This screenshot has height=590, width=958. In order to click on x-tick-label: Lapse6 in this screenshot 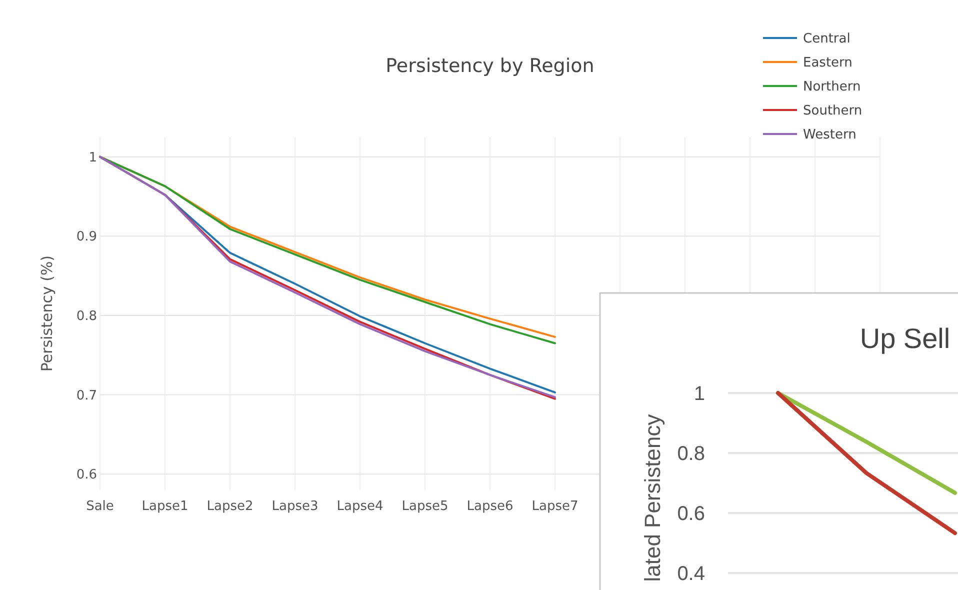, I will do `click(490, 506)`.